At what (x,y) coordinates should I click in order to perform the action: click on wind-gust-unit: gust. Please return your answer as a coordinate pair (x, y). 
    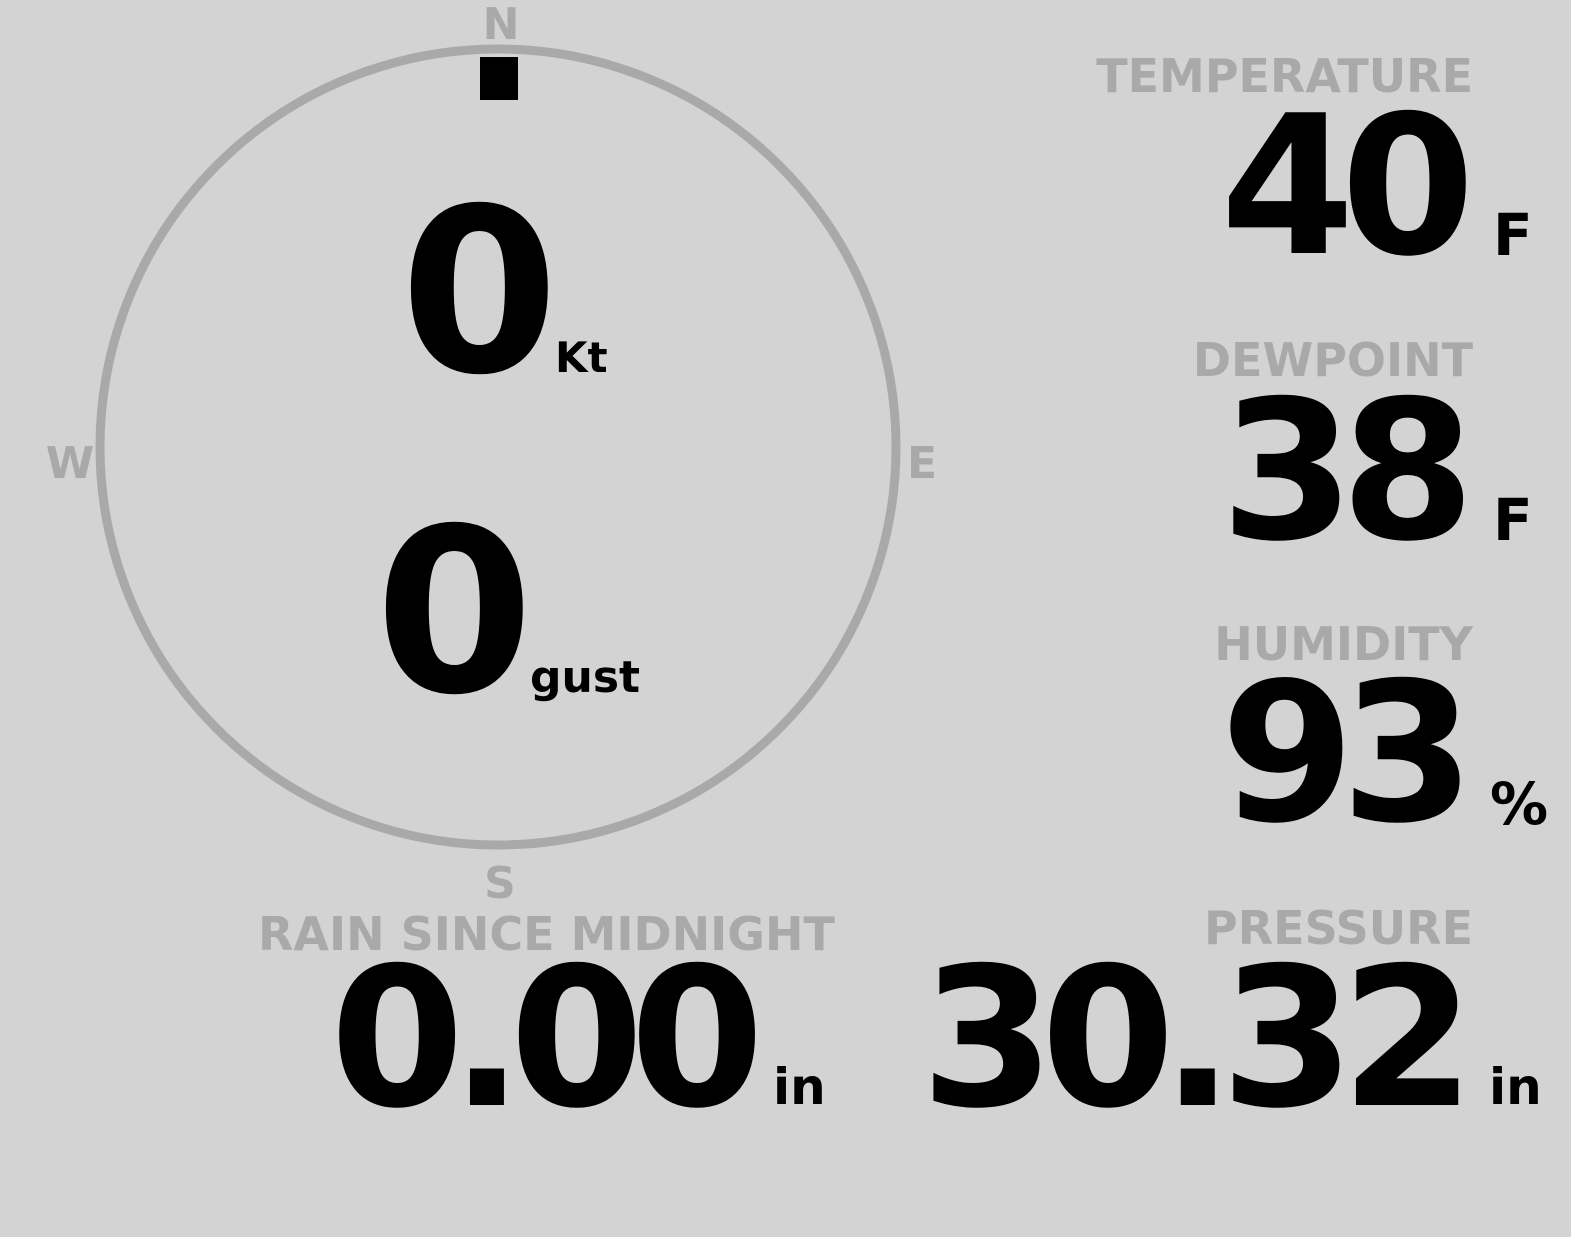
    Looking at the image, I should click on (585, 677).